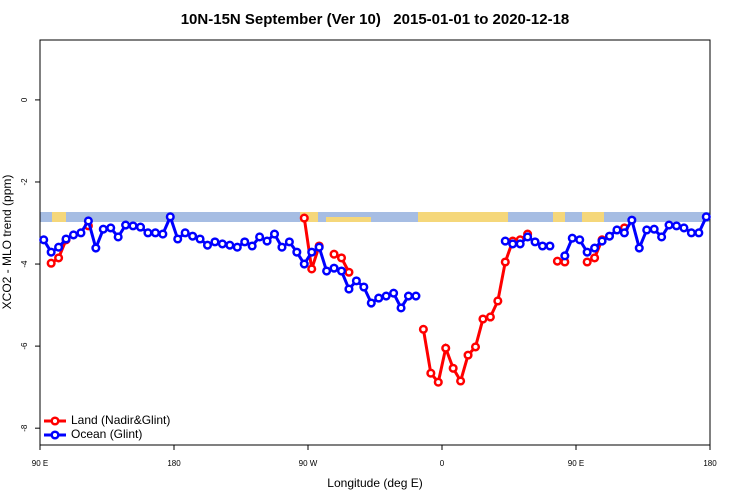  I want to click on y-tick-label: -4, so click(24, 264).